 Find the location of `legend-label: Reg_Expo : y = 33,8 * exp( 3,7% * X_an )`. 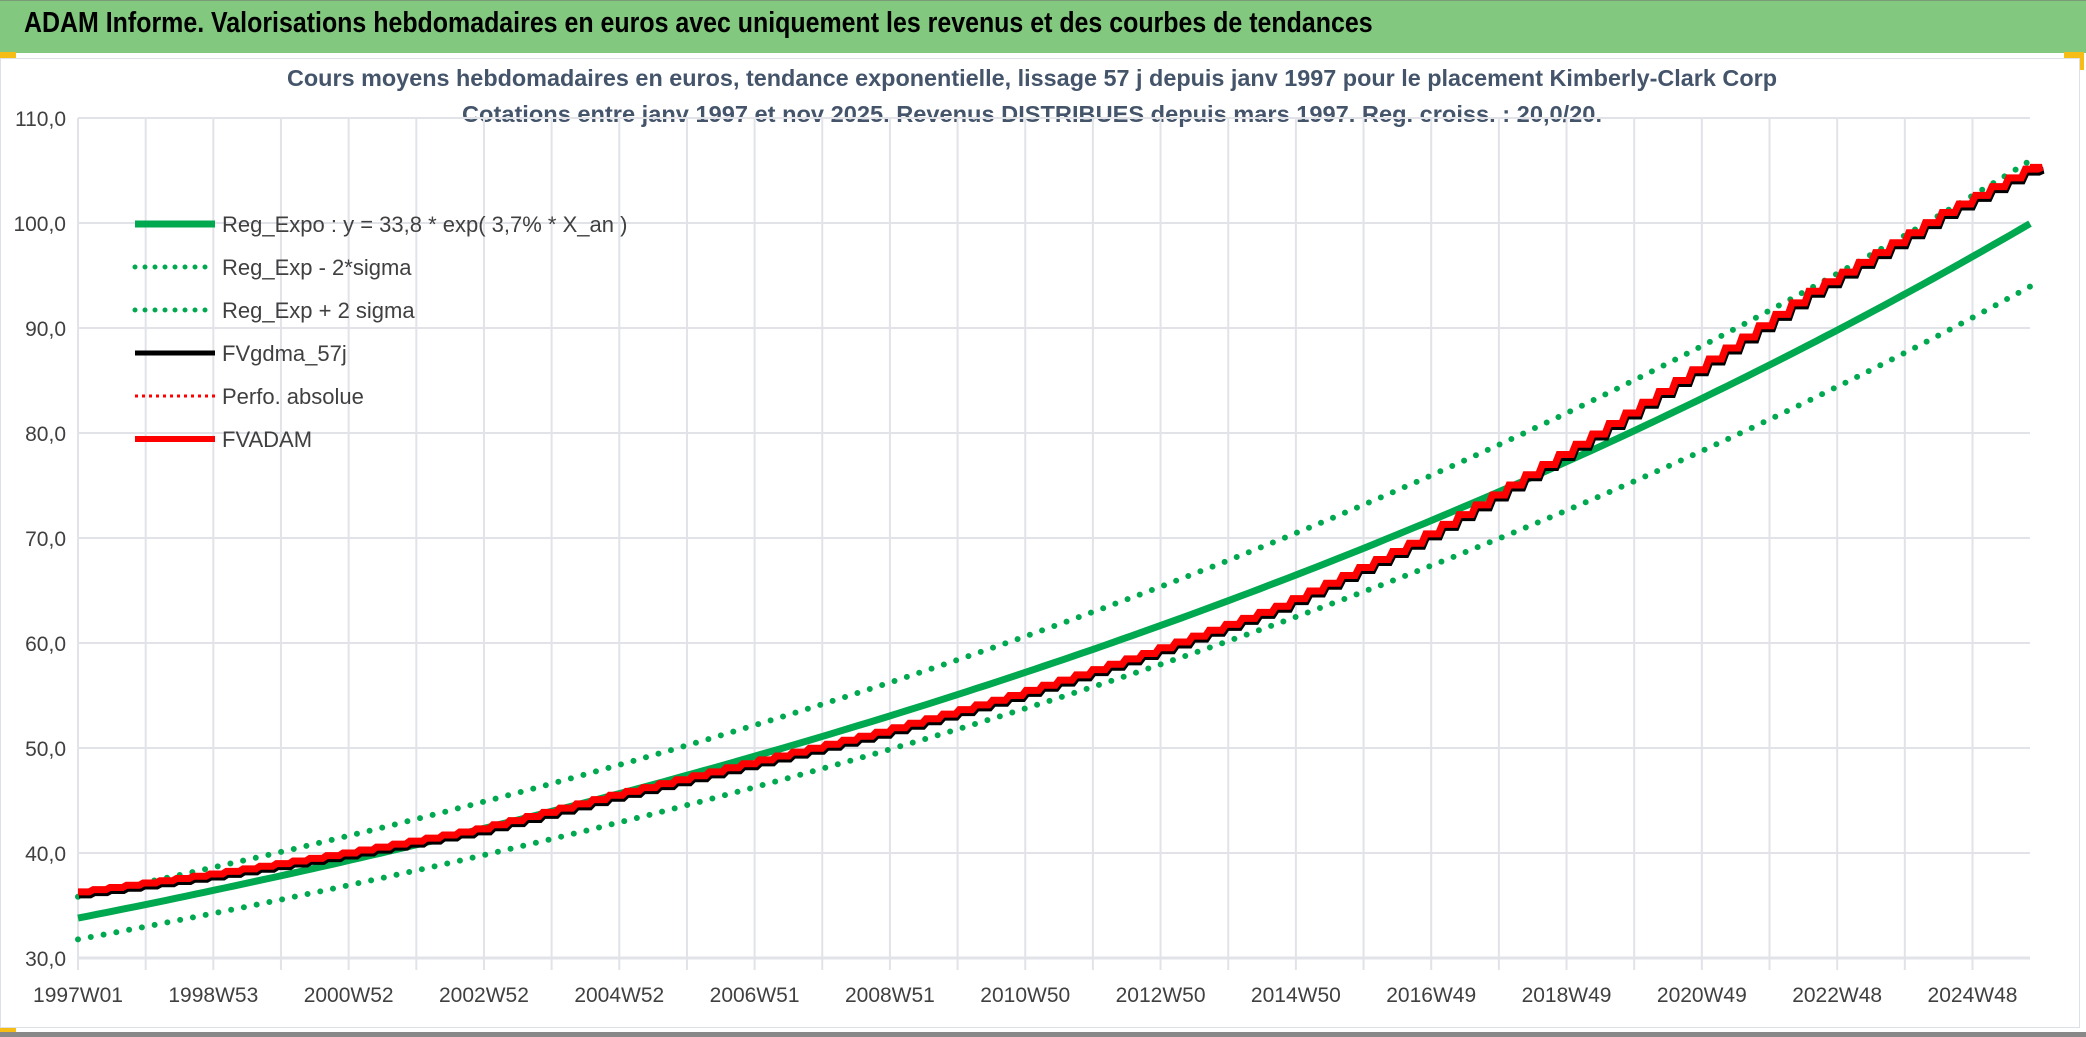

legend-label: Reg_Expo : y = 33,8 * exp( 3,7% * X_an ) is located at coordinates (424, 224).